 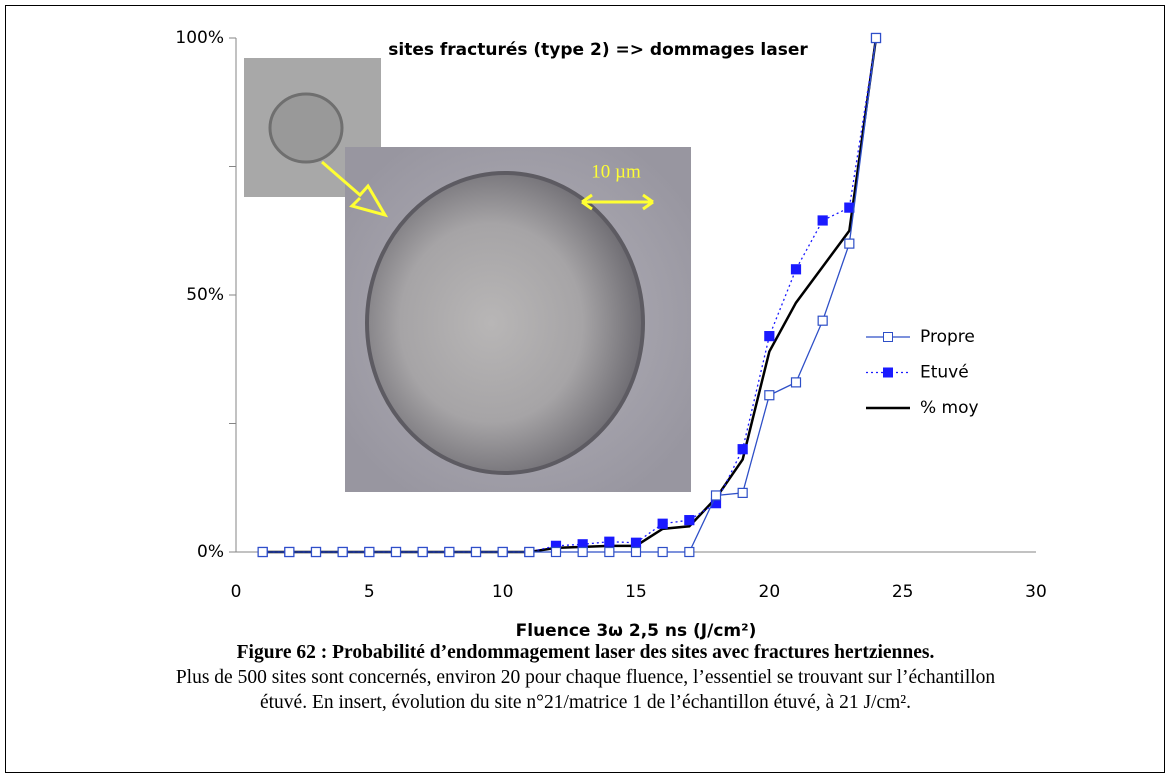 What do you see at coordinates (236, 592) in the screenshot?
I see `x-tick-label: 0` at bounding box center [236, 592].